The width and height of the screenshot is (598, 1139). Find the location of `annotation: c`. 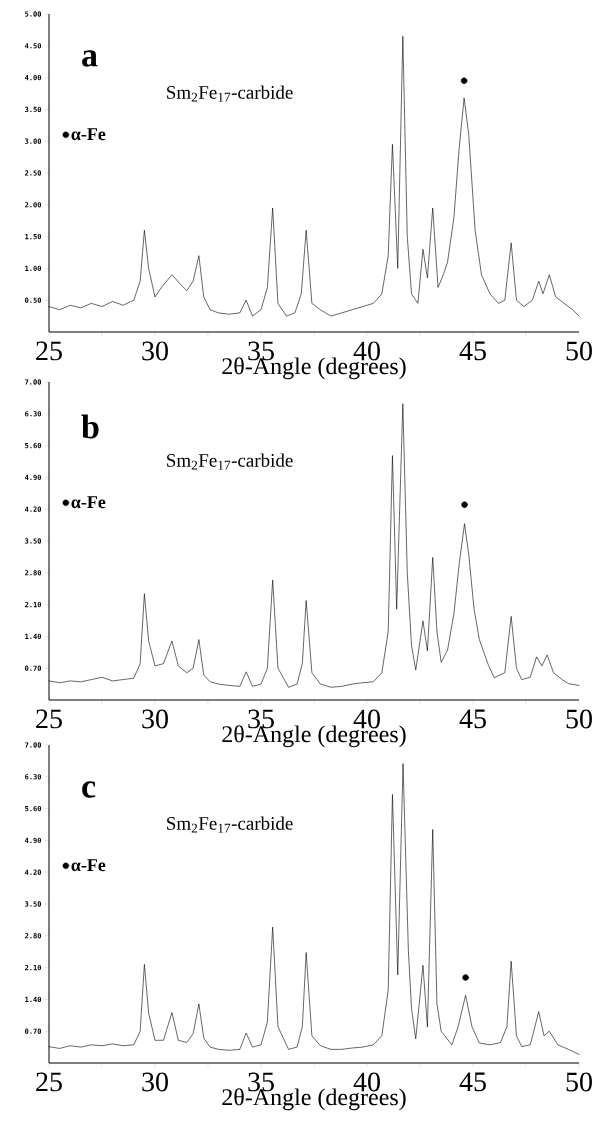

annotation: c is located at coordinates (89, 789).